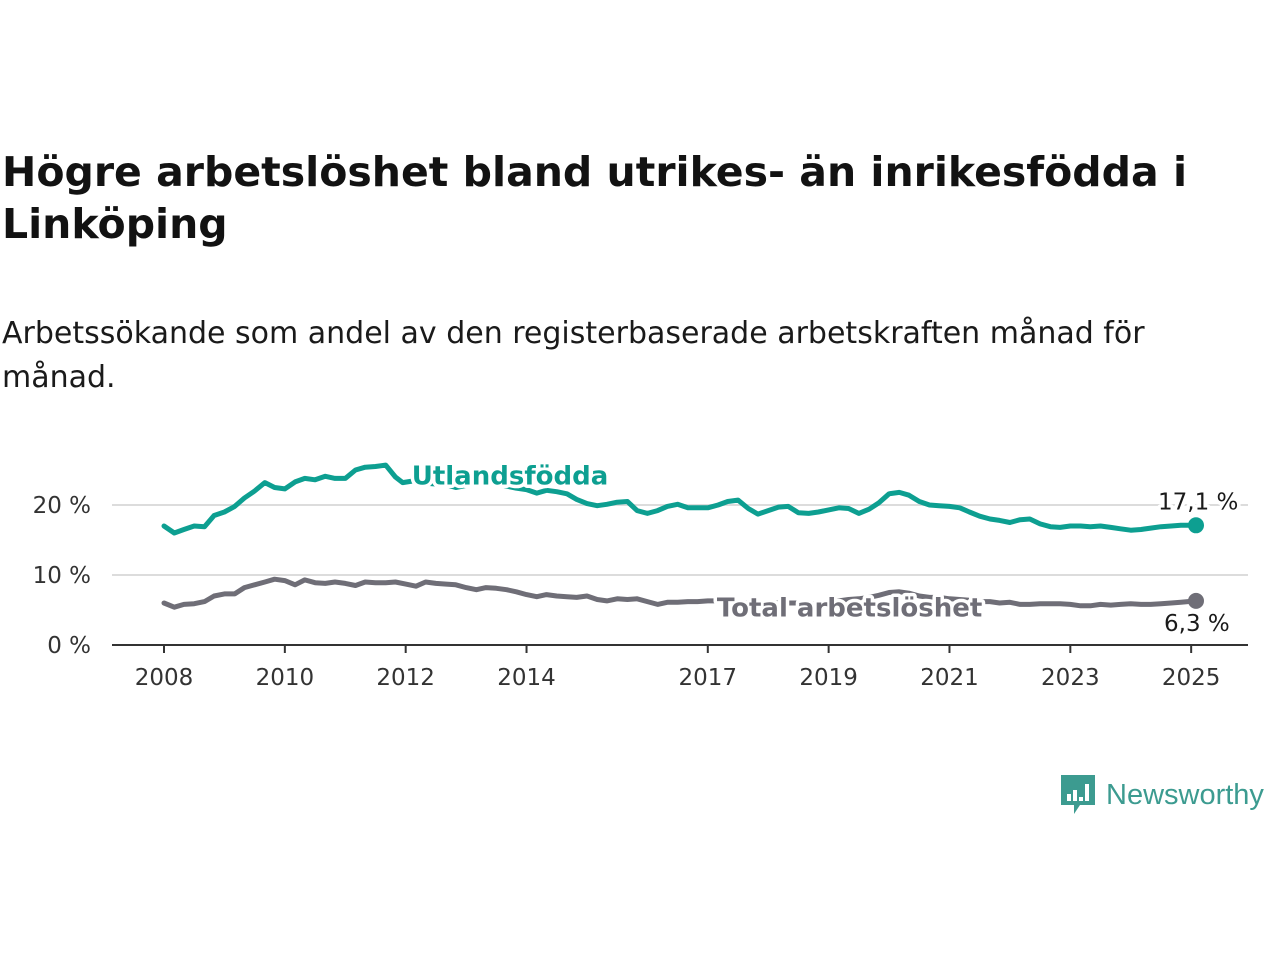 Image resolution: width=1280 pixels, height=960 pixels. I want to click on end-label-total: 6,3 %, so click(1197, 624).